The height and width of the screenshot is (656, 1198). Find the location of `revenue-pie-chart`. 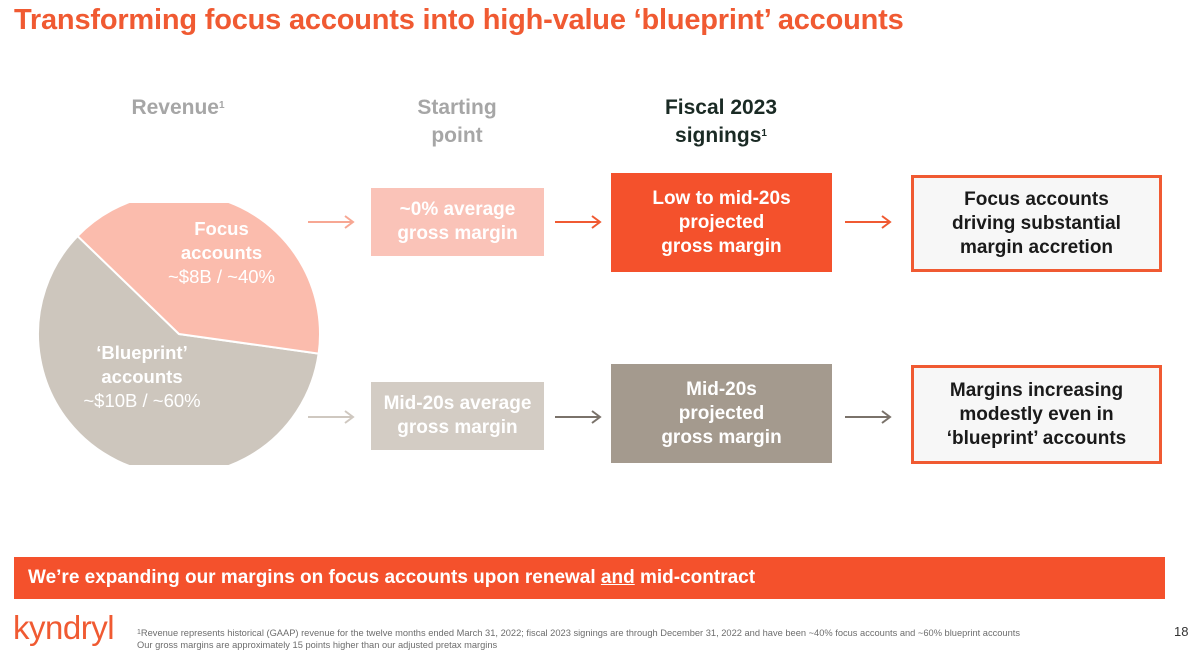

revenue-pie-chart is located at coordinates (179, 334).